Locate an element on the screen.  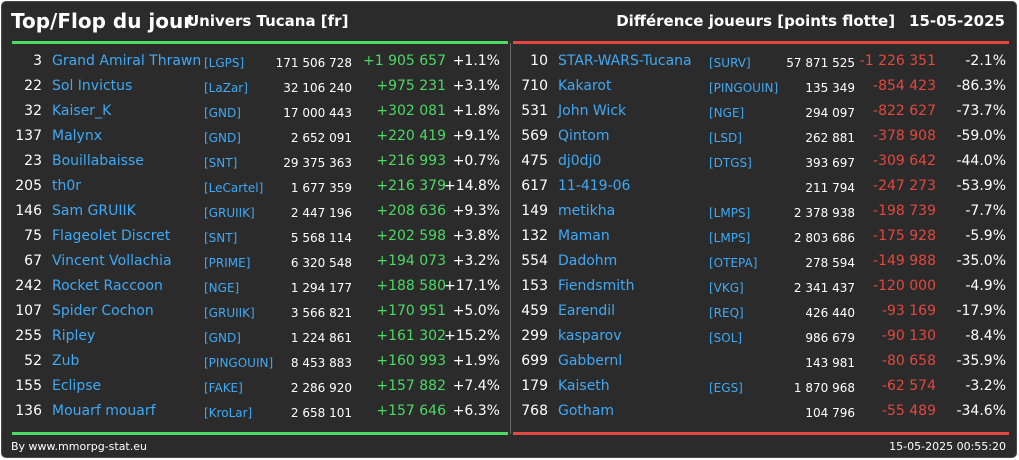
points-difference: -198 739 is located at coordinates (904, 211).